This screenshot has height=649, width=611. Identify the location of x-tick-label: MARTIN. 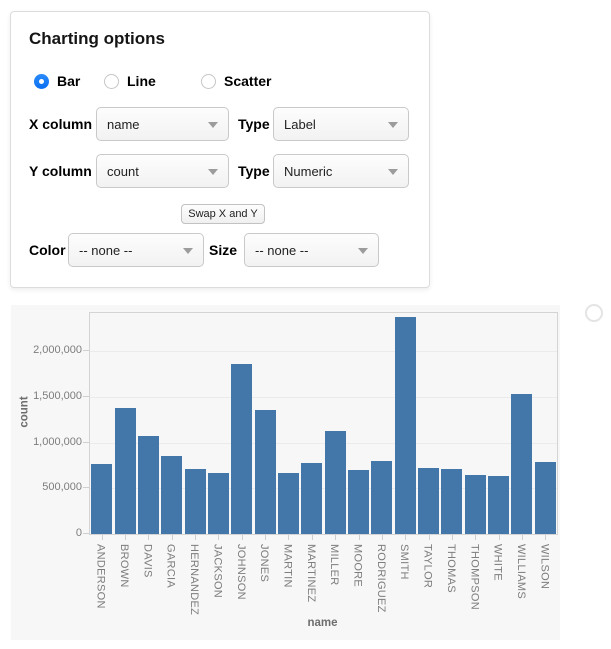
(287, 566).